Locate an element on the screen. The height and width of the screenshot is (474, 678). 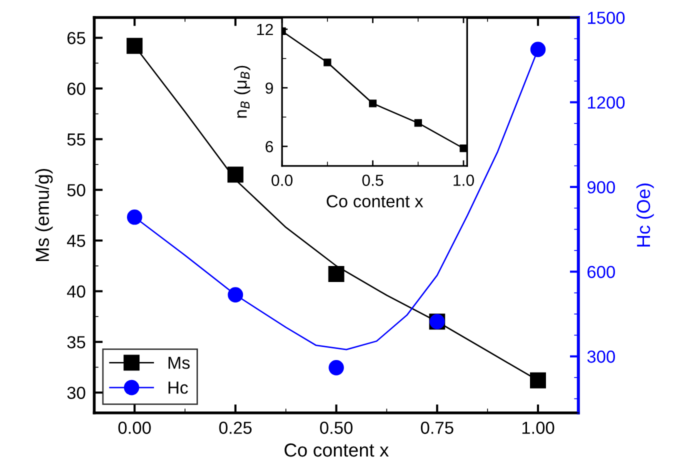
y2-tick-label: 1500 is located at coordinates (606, 18).